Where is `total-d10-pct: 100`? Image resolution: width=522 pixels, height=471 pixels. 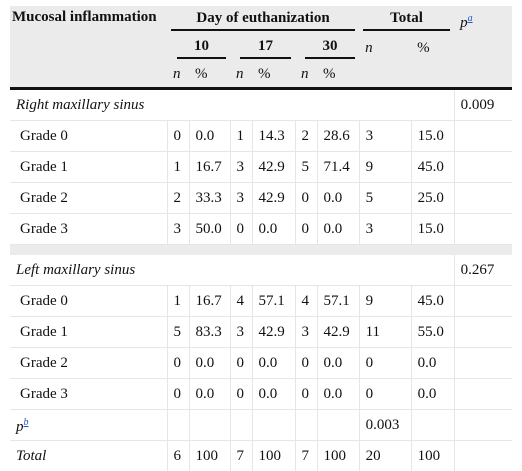 total-d10-pct: 100 is located at coordinates (210, 455).